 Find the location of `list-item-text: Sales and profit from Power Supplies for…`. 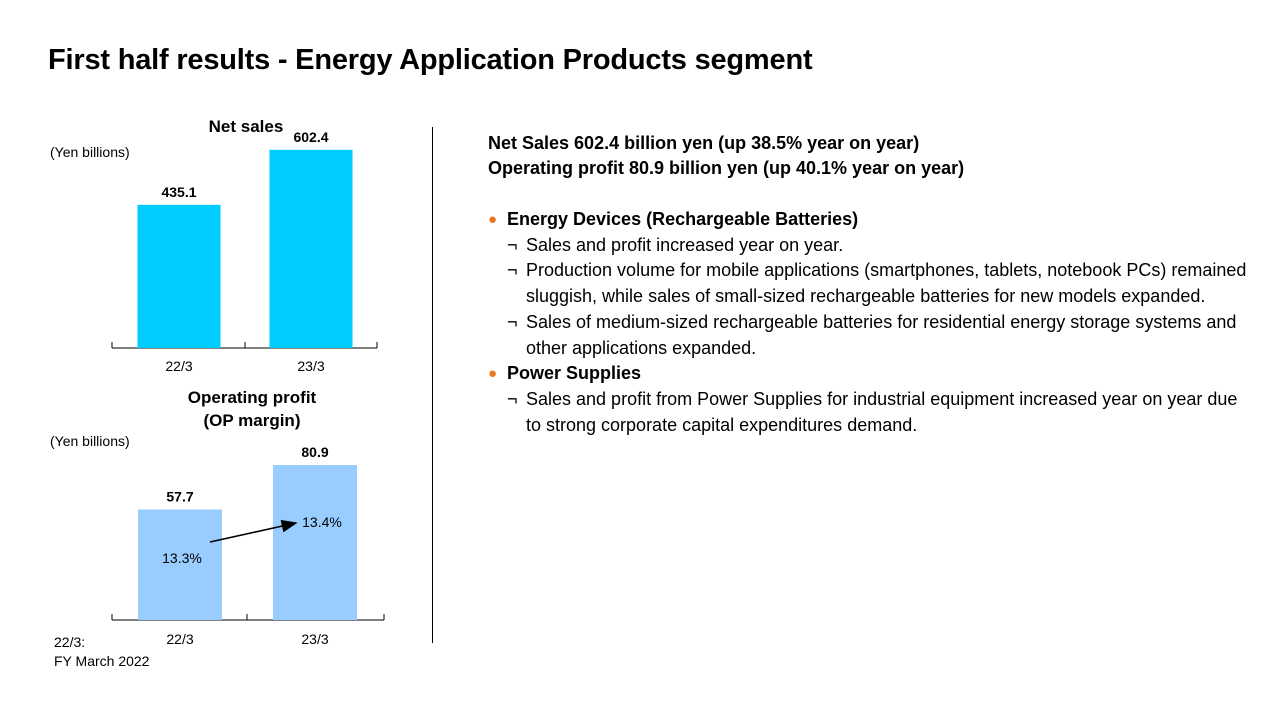

list-item-text: Sales and profit from Power Supplies for… is located at coordinates (882, 411).